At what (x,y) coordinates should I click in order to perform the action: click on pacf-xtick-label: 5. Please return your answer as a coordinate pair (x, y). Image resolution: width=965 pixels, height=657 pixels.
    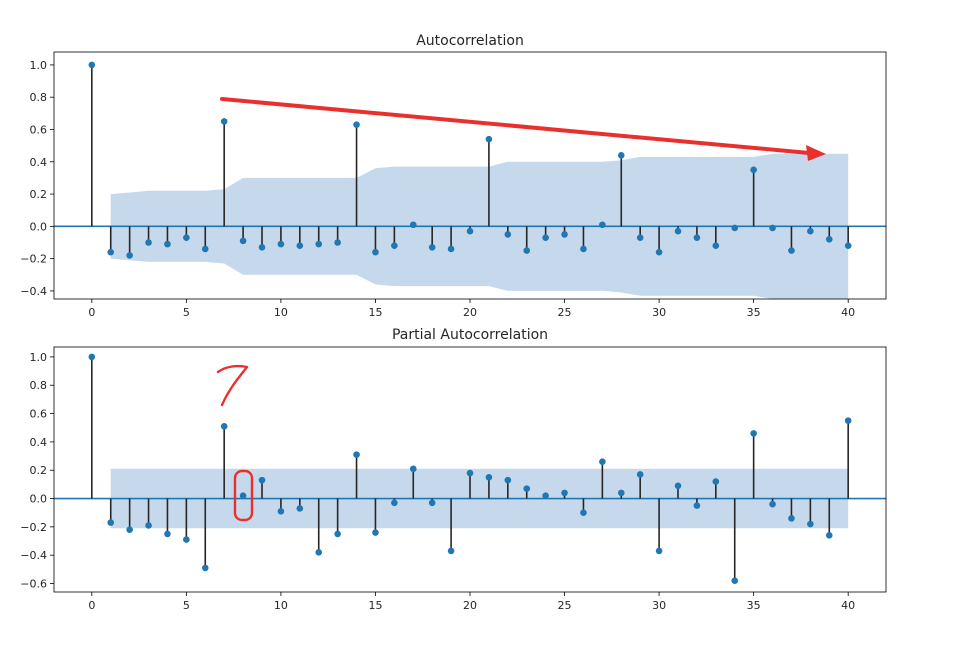
    Looking at the image, I should click on (186, 605).